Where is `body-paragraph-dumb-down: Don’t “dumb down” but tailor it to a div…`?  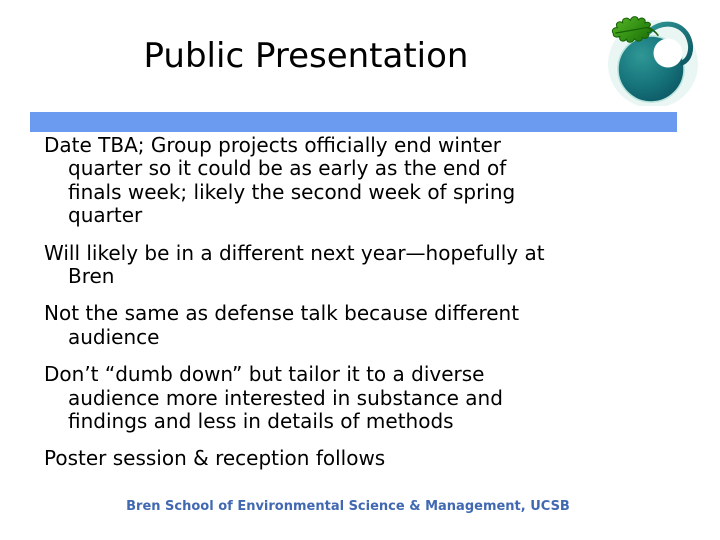 body-paragraph-dumb-down: Don’t “dumb down” but tailor it to a div… is located at coordinates (273, 398).